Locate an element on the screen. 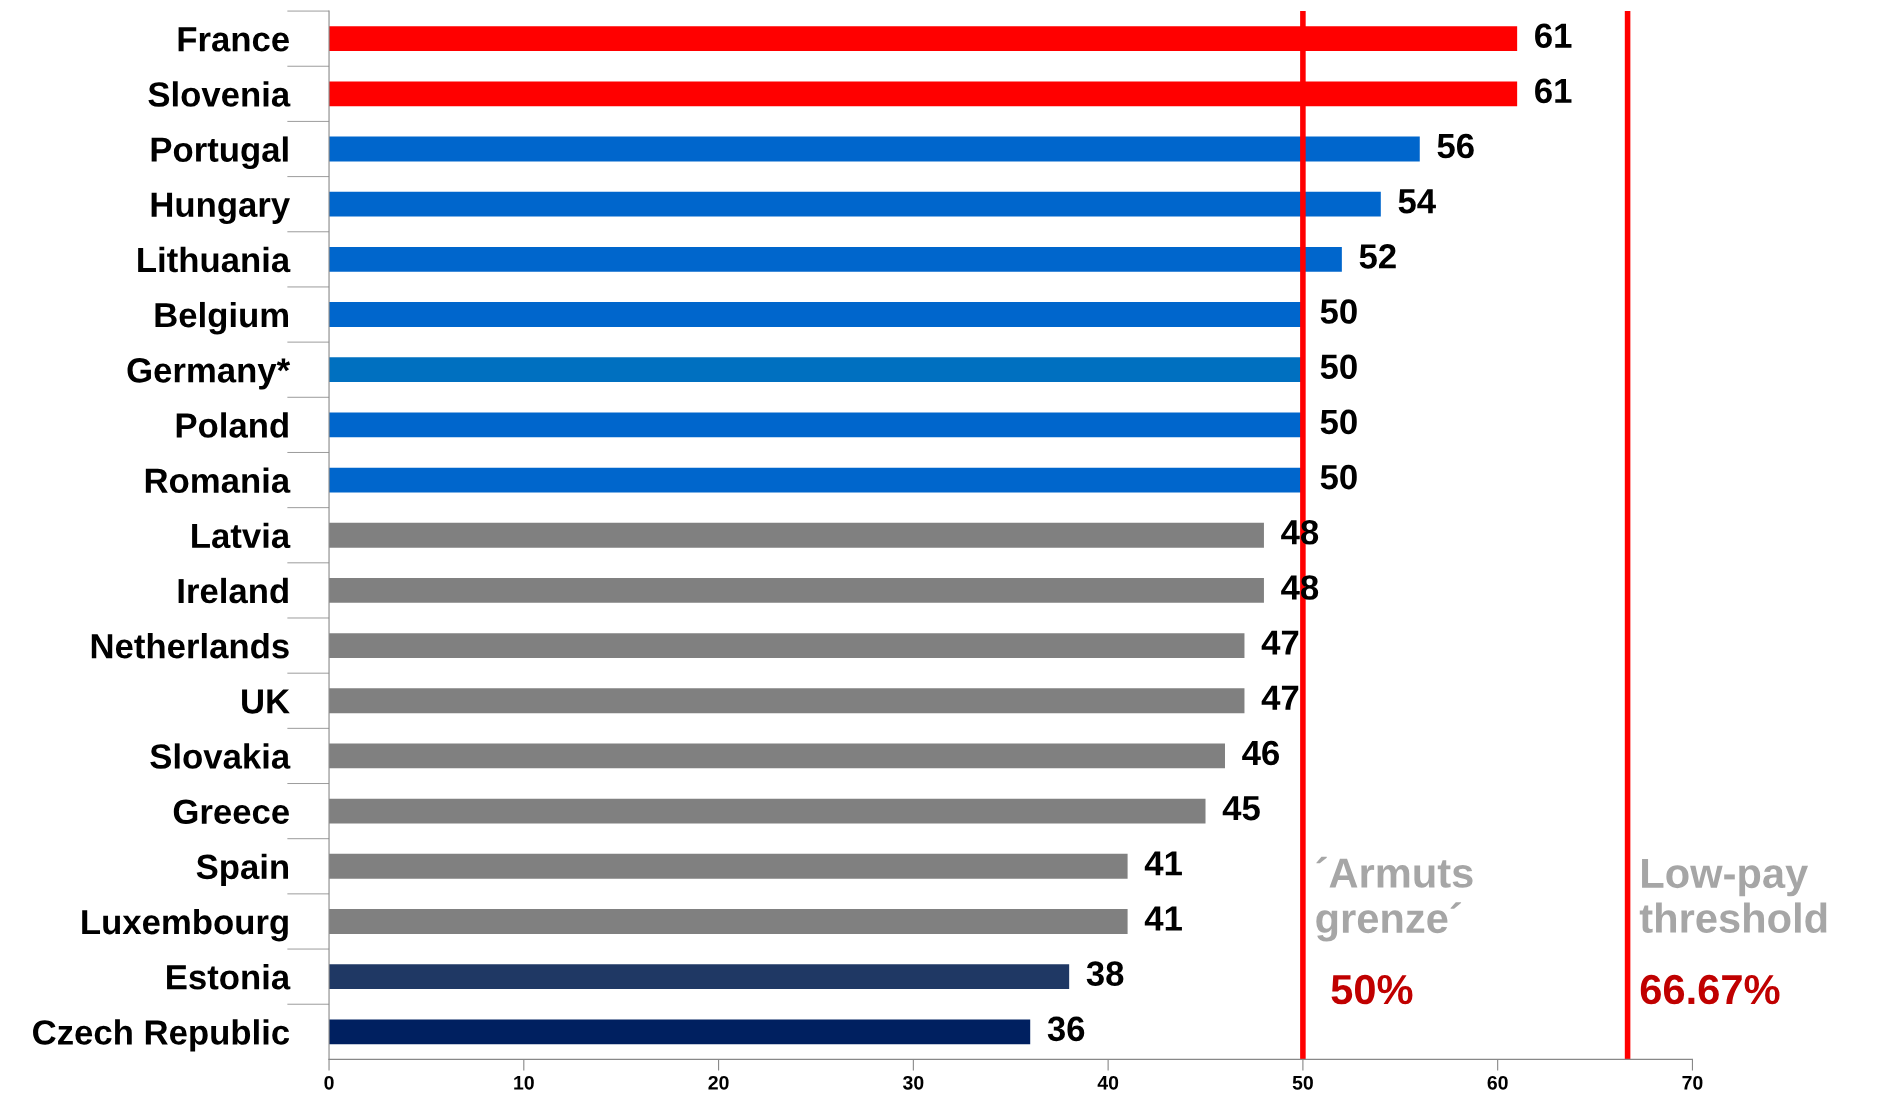 Image resolution: width=1891 pixels, height=1107 pixels. y-tick-label: Czech Republic is located at coordinates (161, 1035).